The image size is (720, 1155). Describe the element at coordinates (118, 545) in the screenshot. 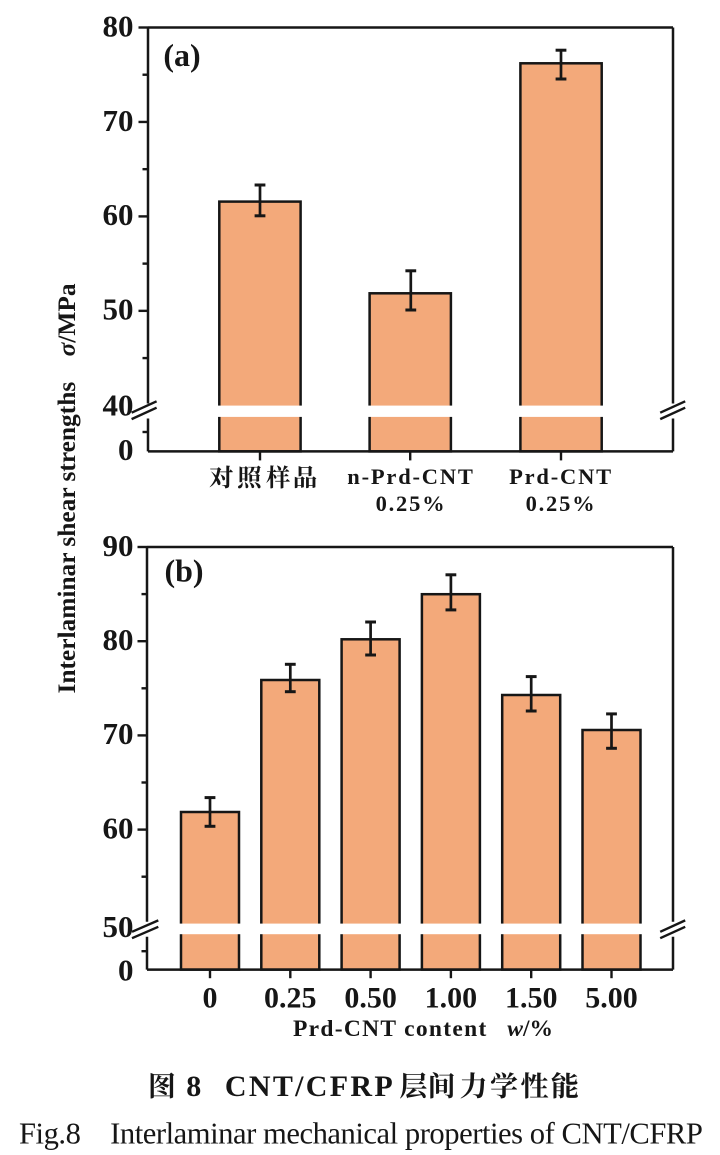

I see `svg-text: 90` at that location.